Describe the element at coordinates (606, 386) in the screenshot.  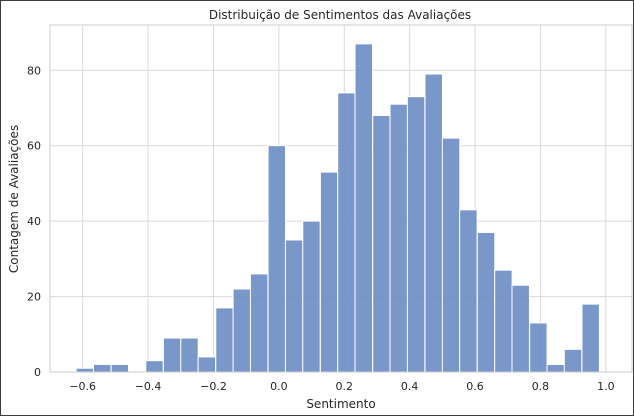
I see `x-tick-label: 1.0` at that location.